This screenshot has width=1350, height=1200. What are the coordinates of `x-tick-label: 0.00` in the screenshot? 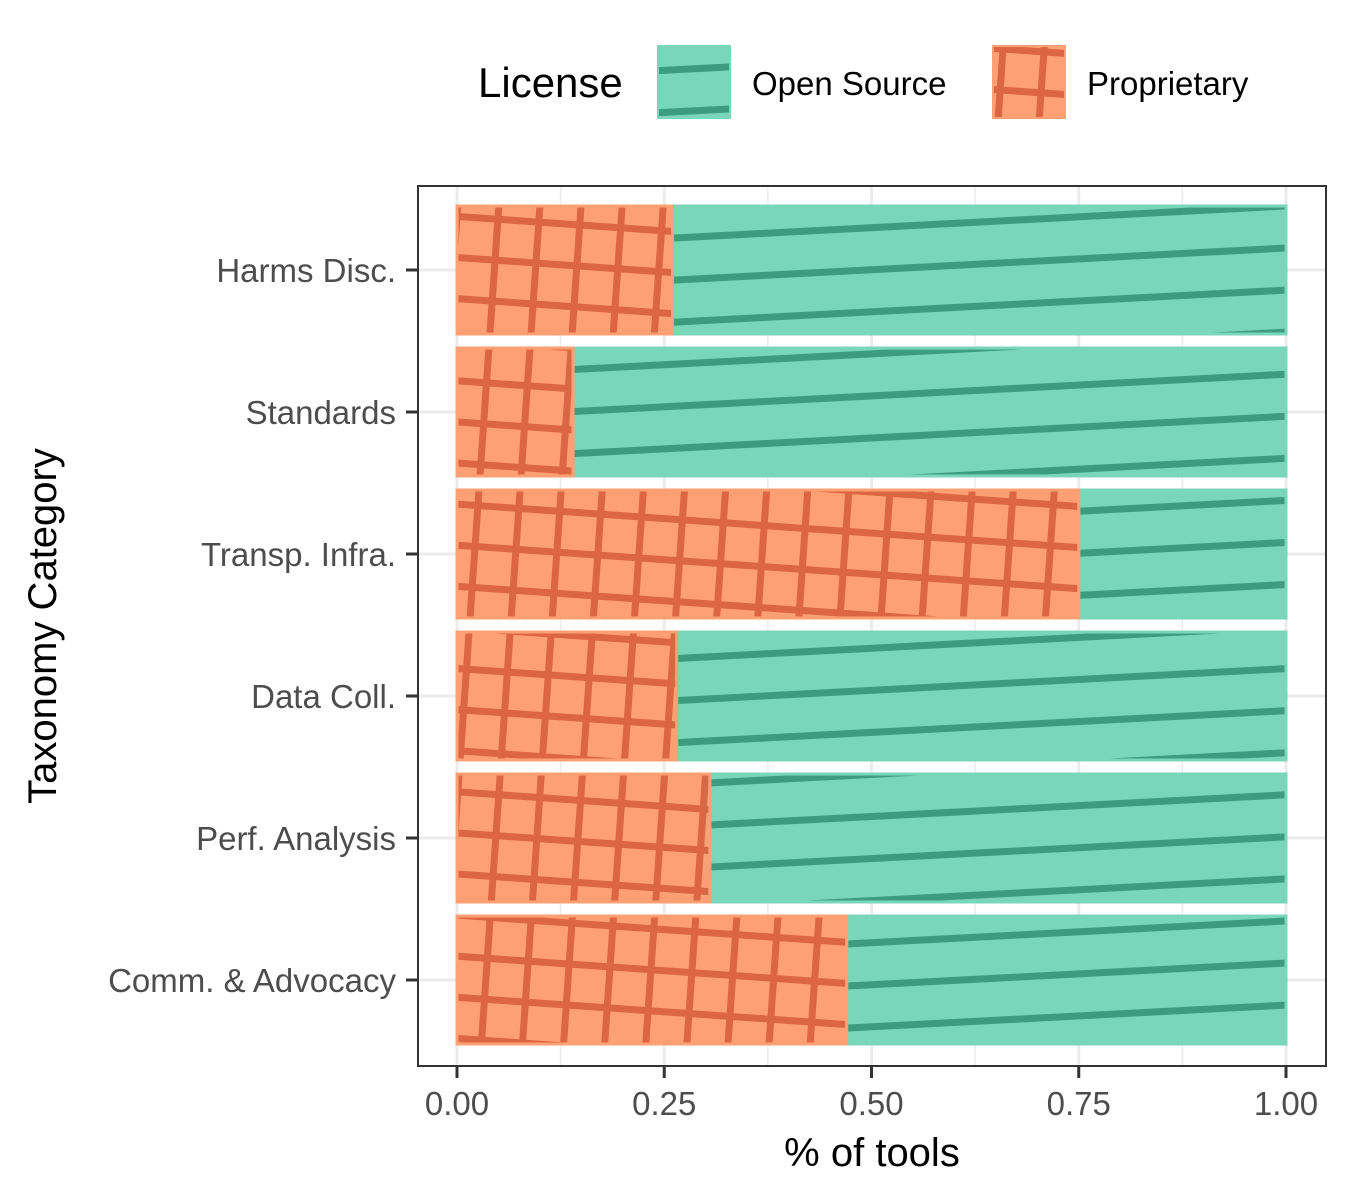 It's located at (457, 1103).